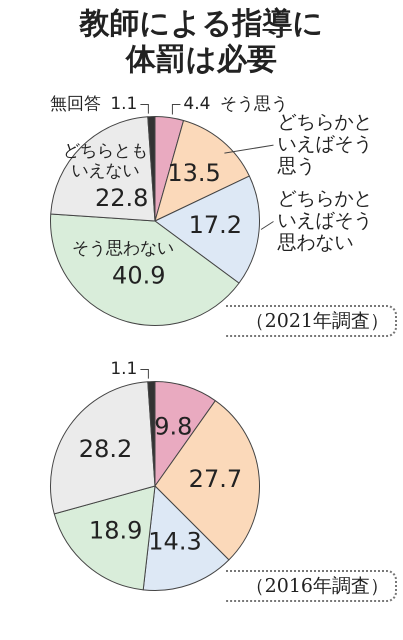 The image size is (403, 640). Describe the element at coordinates (173, 426) in the screenshot. I see `data-label: 9.8` at that location.